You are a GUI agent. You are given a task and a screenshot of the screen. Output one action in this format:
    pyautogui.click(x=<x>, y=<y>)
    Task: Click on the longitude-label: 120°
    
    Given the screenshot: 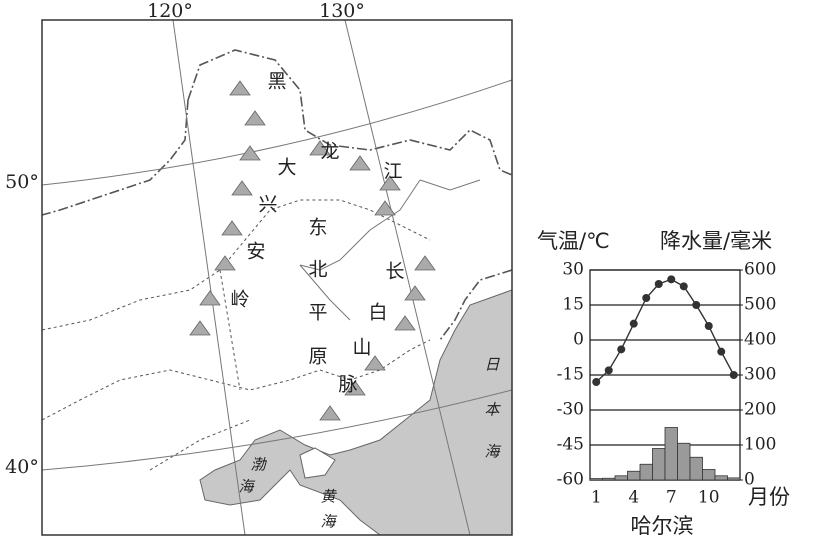 What is the action you would take?
    pyautogui.click(x=170, y=11)
    